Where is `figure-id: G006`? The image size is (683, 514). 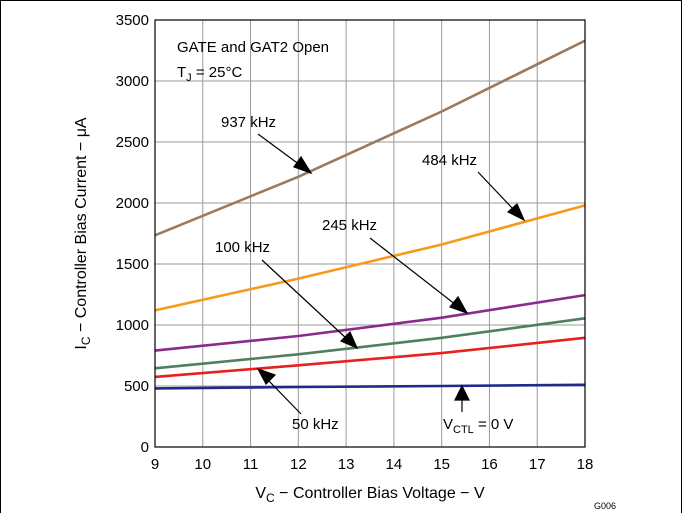 figure-id: G006 is located at coordinates (605, 506).